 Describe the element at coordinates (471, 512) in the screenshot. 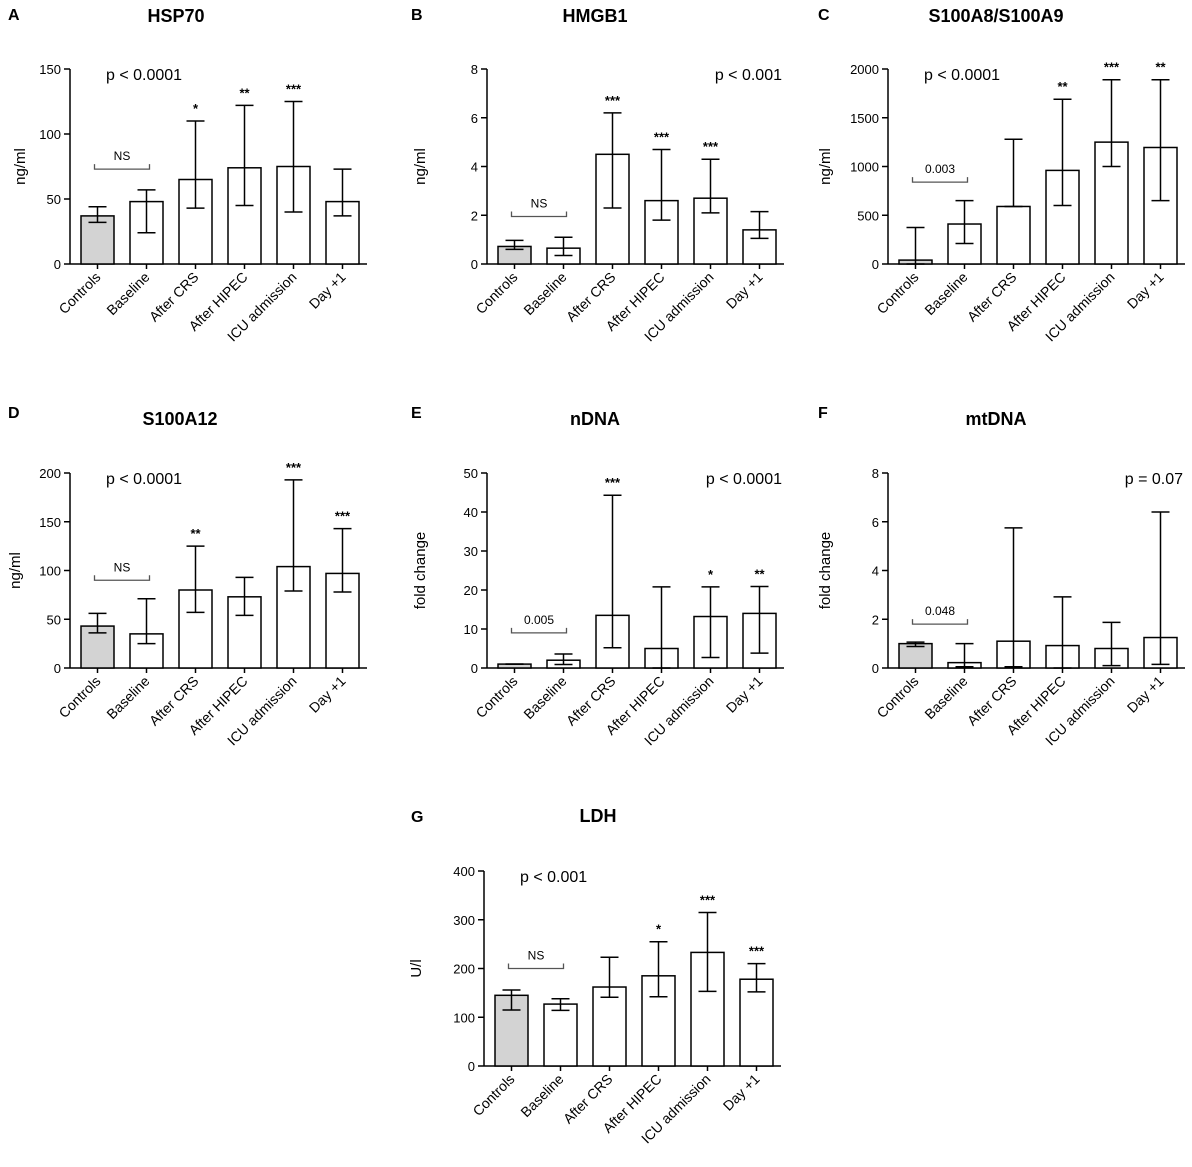

I see `y-tick-label: 40` at that location.